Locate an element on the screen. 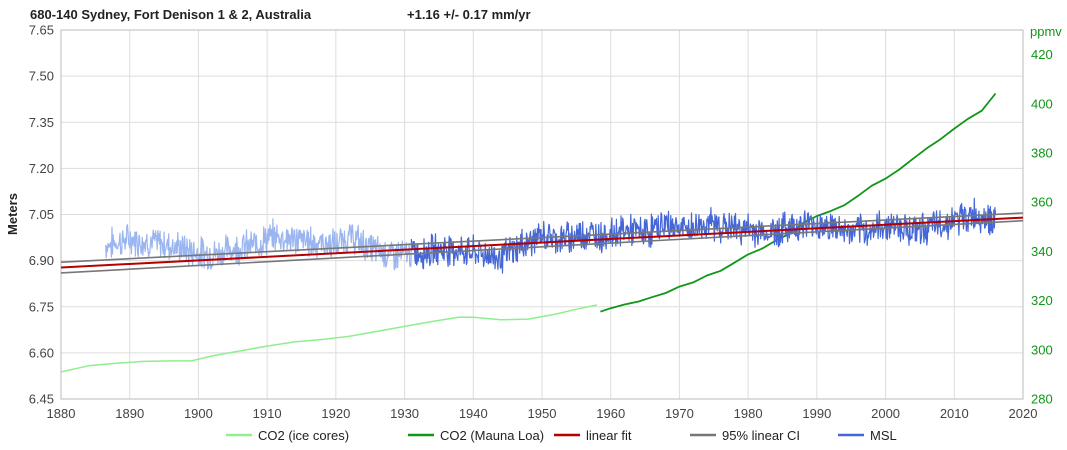 Image resolution: width=1067 pixels, height=450 pixels. y-right-tick-label: 360 is located at coordinates (1042, 202).